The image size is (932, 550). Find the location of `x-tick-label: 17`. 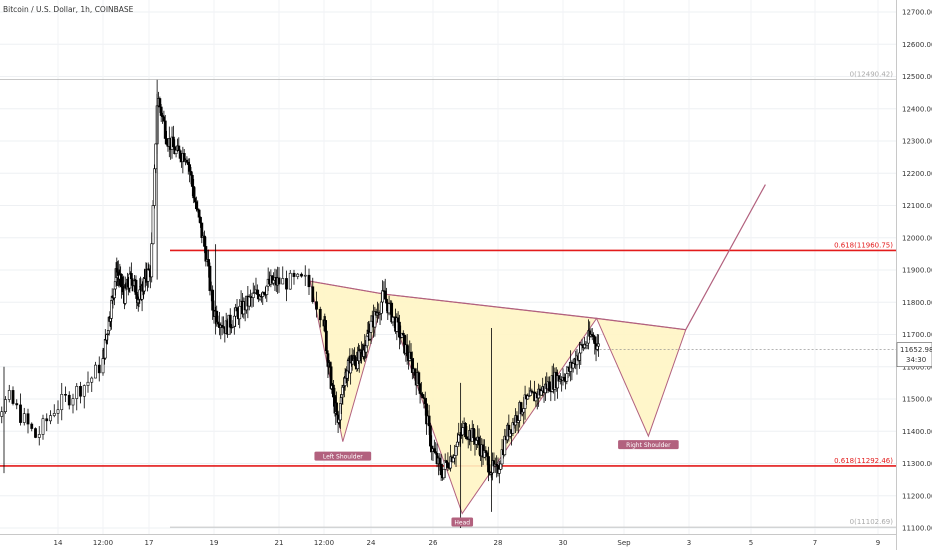

x-tick-label: 17 is located at coordinates (149, 543).